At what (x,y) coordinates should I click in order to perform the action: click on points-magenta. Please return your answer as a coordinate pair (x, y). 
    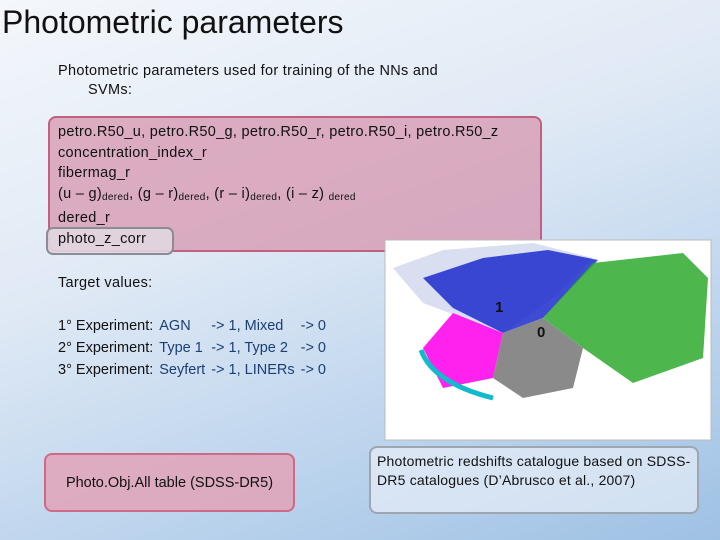
    Looking at the image, I should click on (463, 350).